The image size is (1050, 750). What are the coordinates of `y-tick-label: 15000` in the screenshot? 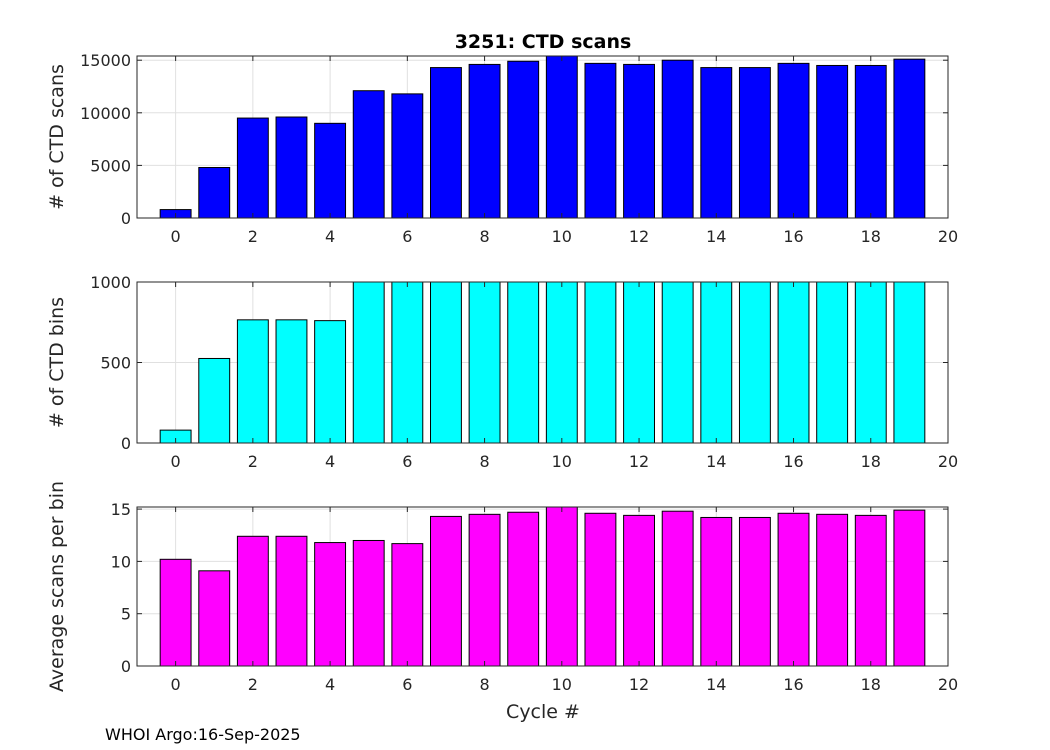 It's located at (105, 60).